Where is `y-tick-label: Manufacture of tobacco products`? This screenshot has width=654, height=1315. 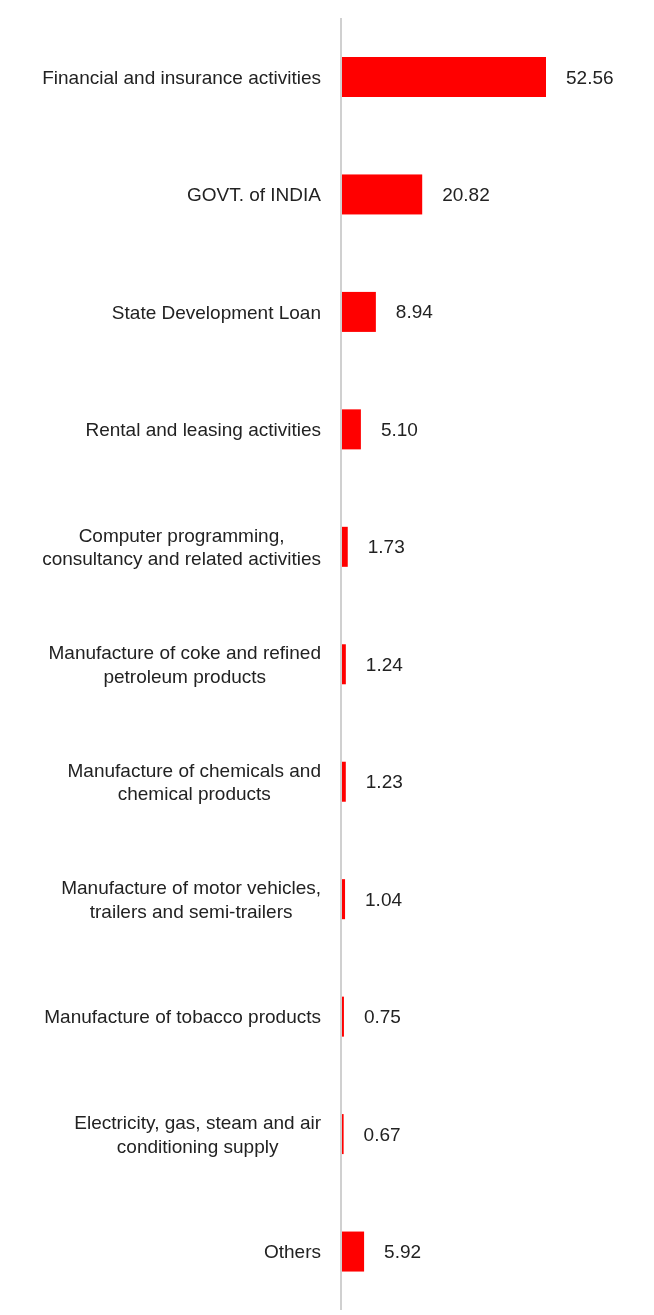 y-tick-label: Manufacture of tobacco products is located at coordinates (182, 1016).